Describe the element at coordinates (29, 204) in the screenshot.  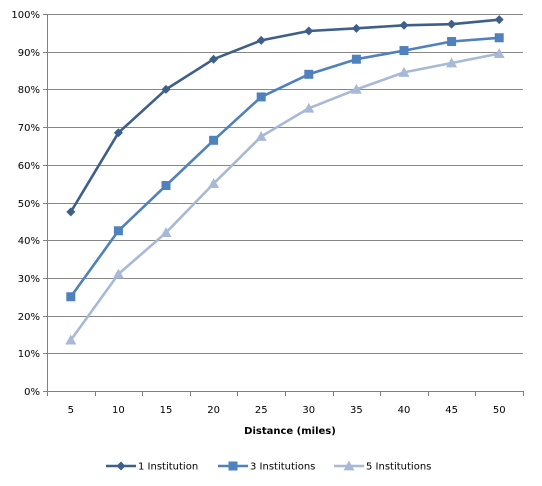
I see `y-tick-label: 50%` at that location.